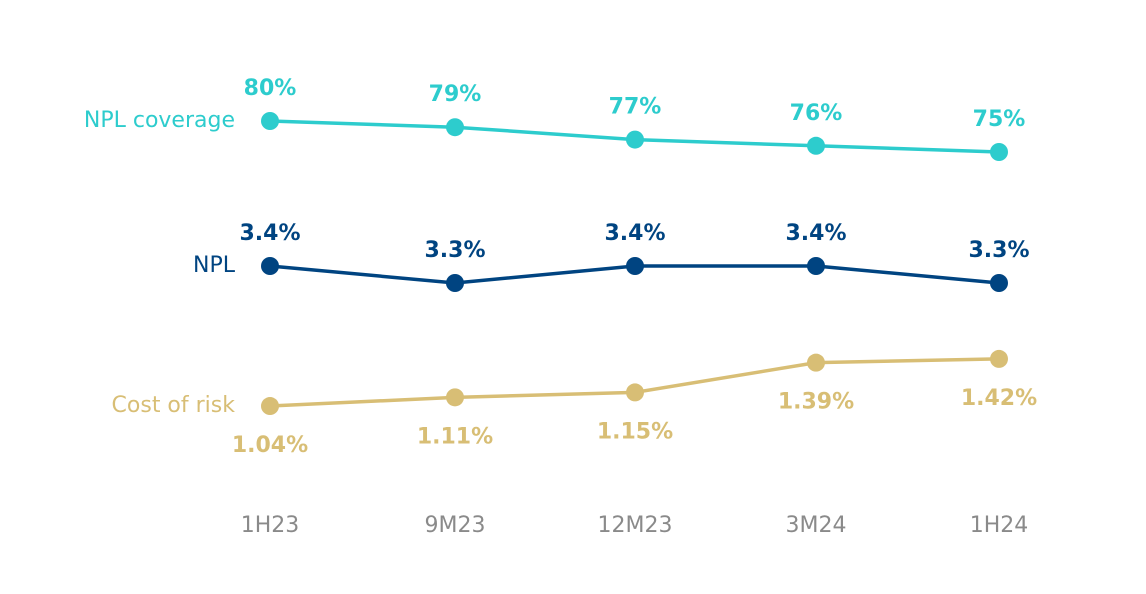 The width and height of the screenshot is (1146, 594). Describe the element at coordinates (635, 107) in the screenshot. I see `value-label: 77%` at that location.